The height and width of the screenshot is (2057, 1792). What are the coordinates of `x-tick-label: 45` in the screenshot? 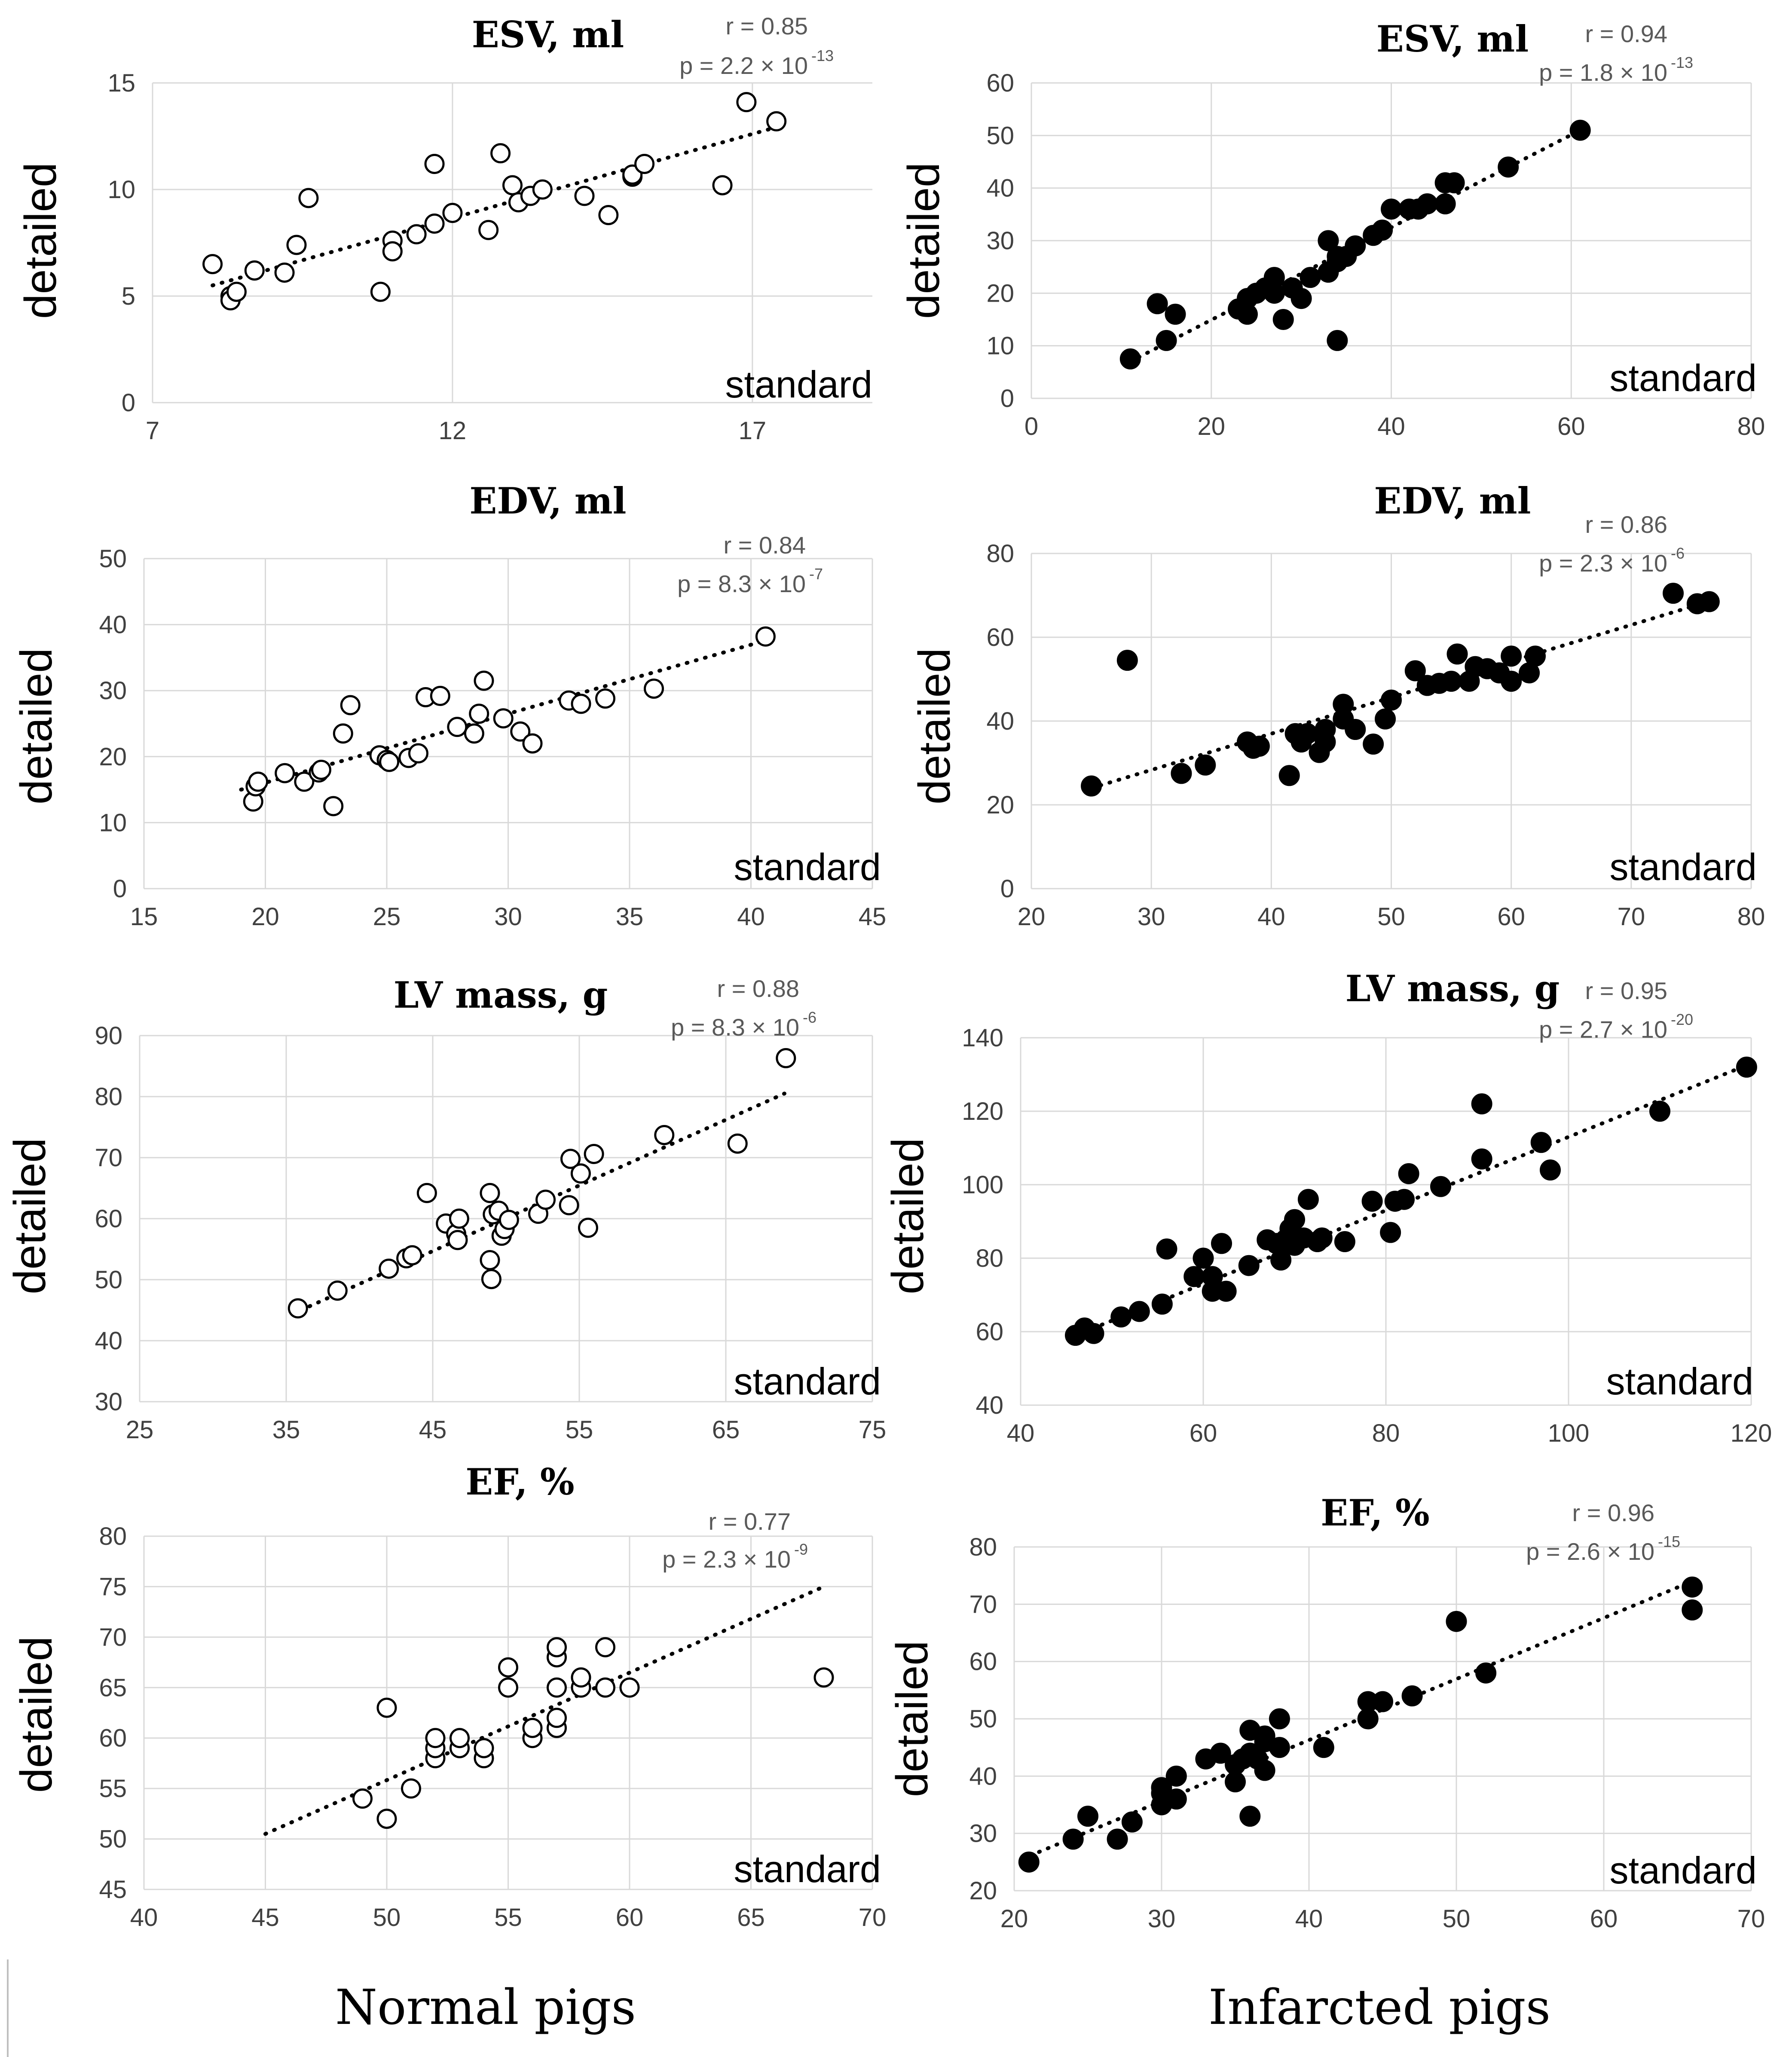 It's located at (265, 1918).